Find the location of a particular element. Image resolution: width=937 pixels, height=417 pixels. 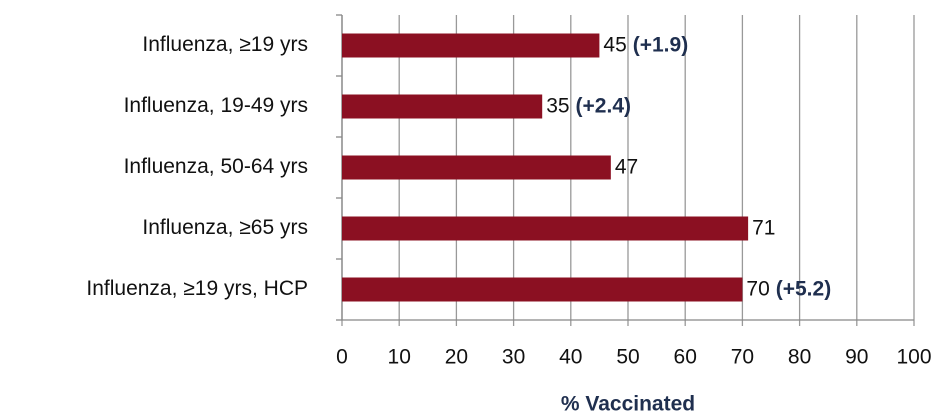

x-tick-label: 70 is located at coordinates (742, 357).